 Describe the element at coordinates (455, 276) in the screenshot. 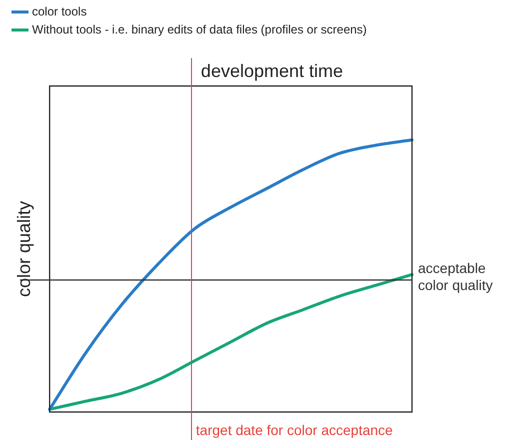

I see `ref-line-label: acceptable color quality` at that location.